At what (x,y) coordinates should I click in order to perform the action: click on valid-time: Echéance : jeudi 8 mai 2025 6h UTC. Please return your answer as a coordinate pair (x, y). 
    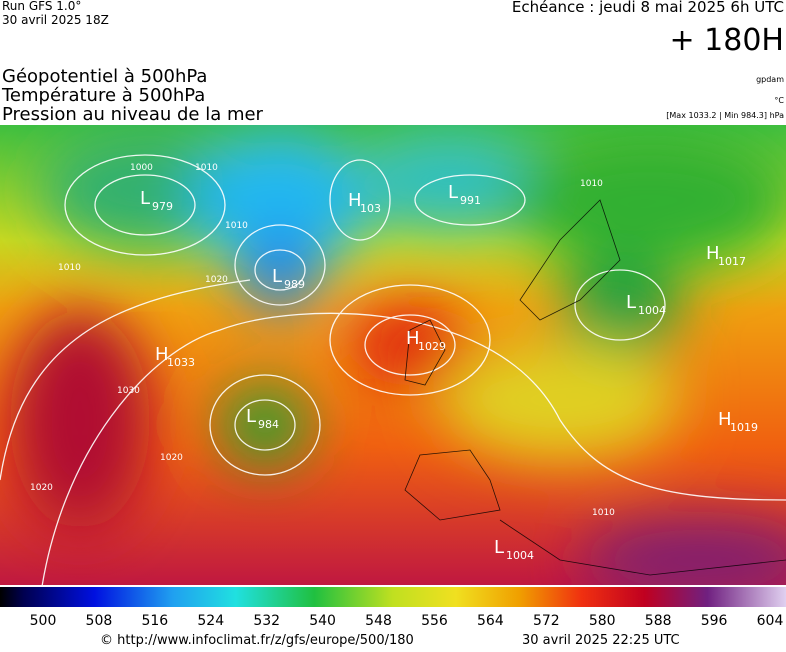
    Looking at the image, I should click on (648, 8).